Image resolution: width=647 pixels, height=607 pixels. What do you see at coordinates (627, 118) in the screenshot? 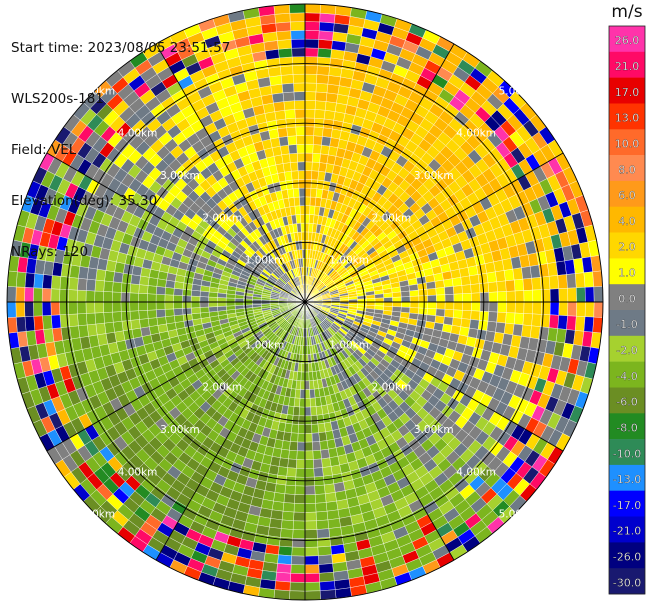
I see `colorbar-tick-label: 13.0` at bounding box center [627, 118].